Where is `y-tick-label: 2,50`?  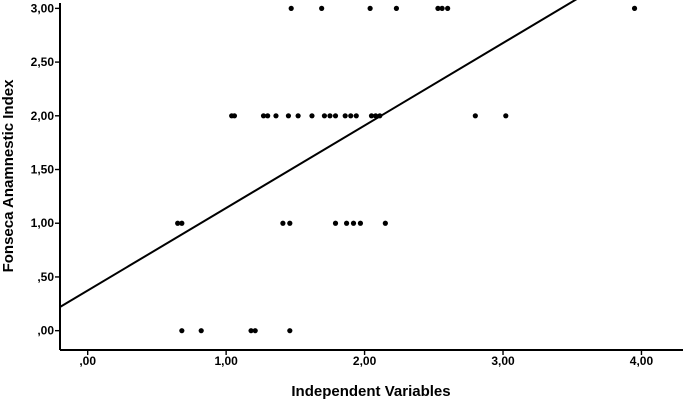 y-tick-label: 2,50 is located at coordinates (43, 62).